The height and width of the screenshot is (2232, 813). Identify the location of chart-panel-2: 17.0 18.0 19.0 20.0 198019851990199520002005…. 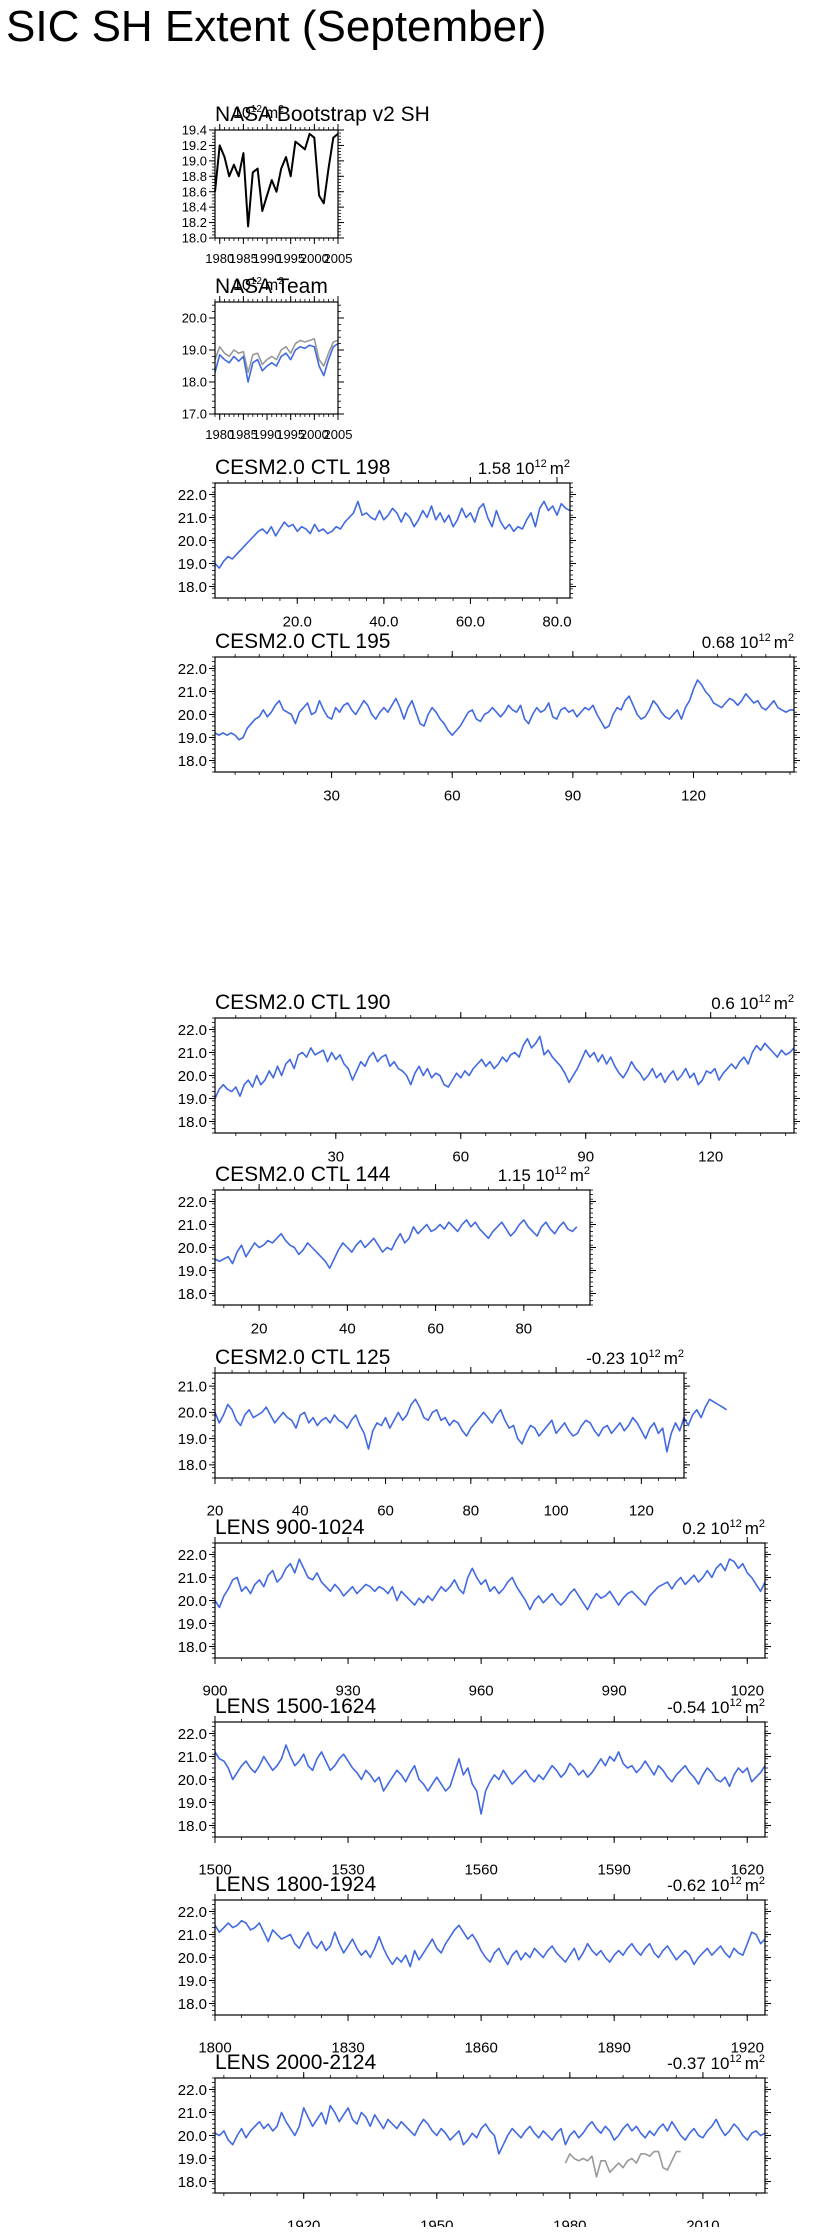
(267, 358).